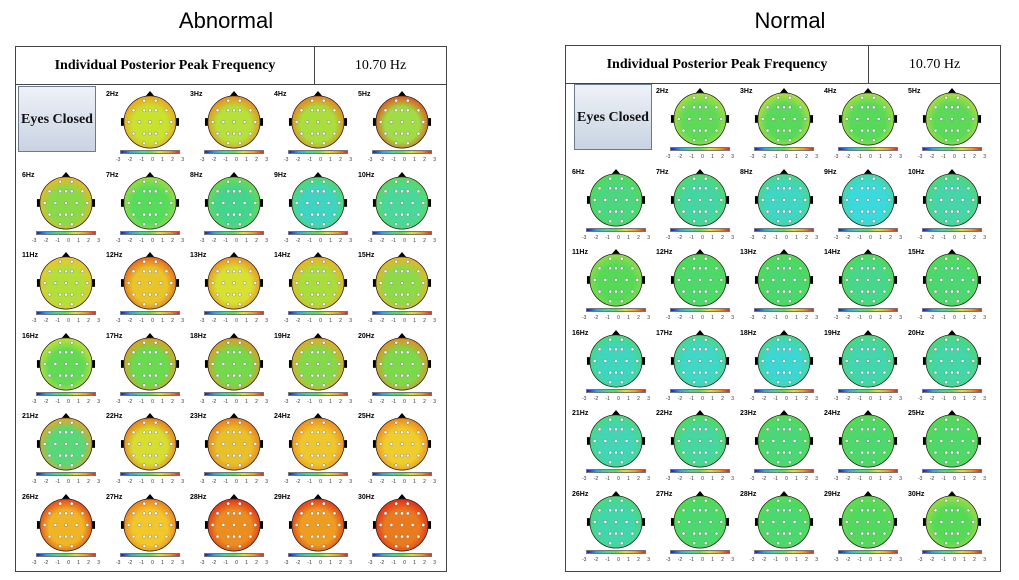 This screenshot has height=580, width=1019. What do you see at coordinates (664, 333) in the screenshot?
I see `frequency-label: 17Hz` at bounding box center [664, 333].